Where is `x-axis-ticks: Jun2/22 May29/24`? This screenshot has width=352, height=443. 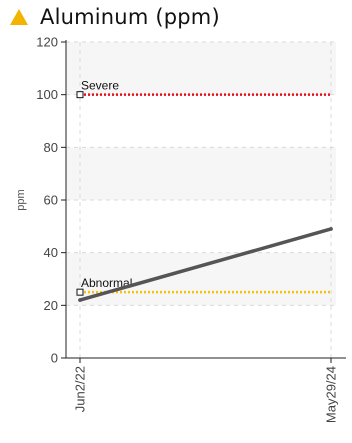 x-axis-ticks: Jun2/22 May29/24 is located at coordinates (206, 390).